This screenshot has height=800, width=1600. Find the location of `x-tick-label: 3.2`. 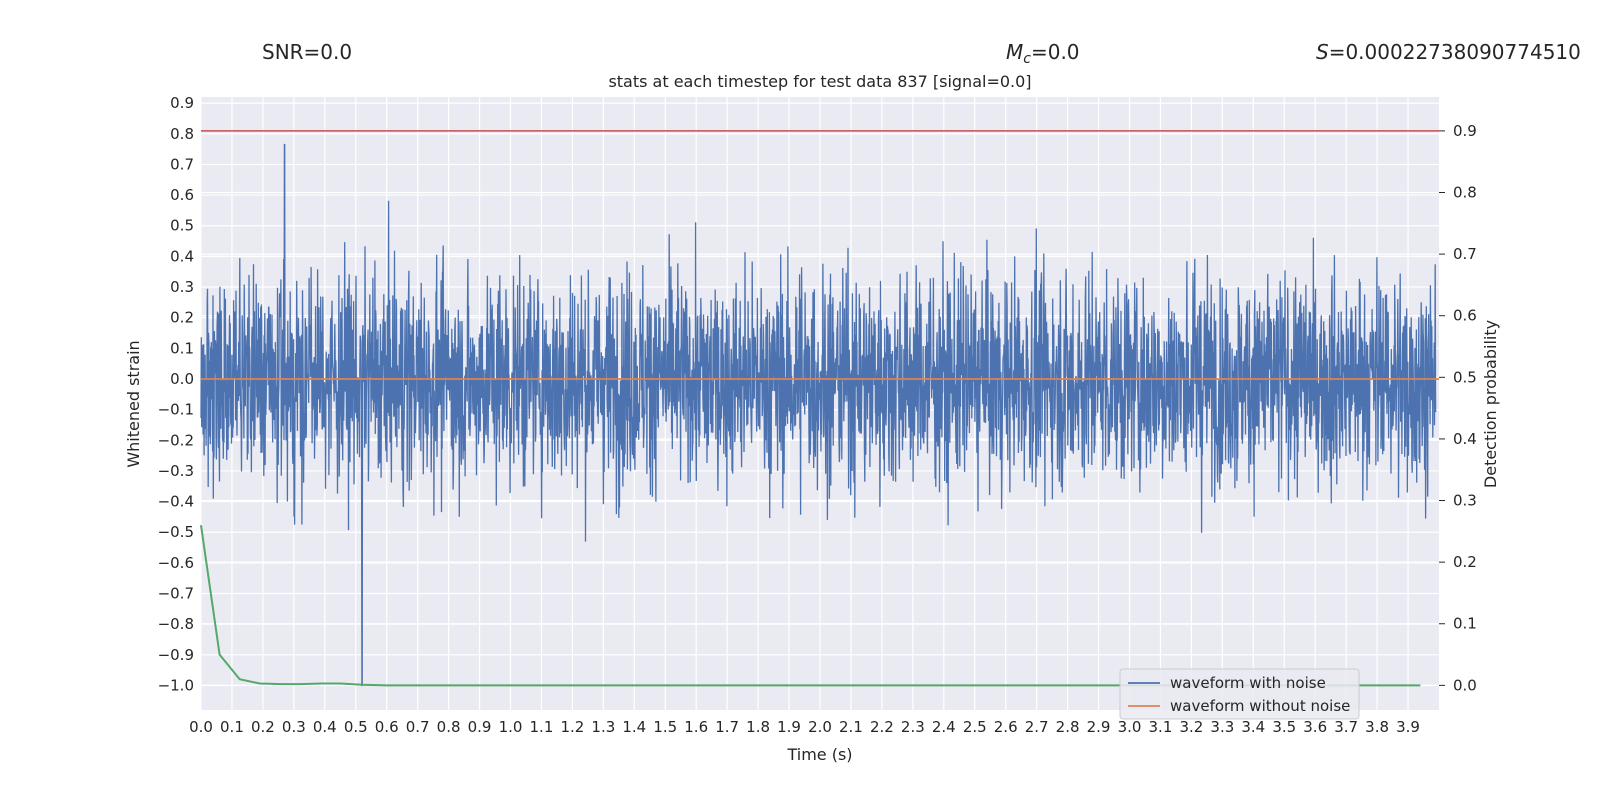

x-tick-label: 3.2 is located at coordinates (1191, 727).